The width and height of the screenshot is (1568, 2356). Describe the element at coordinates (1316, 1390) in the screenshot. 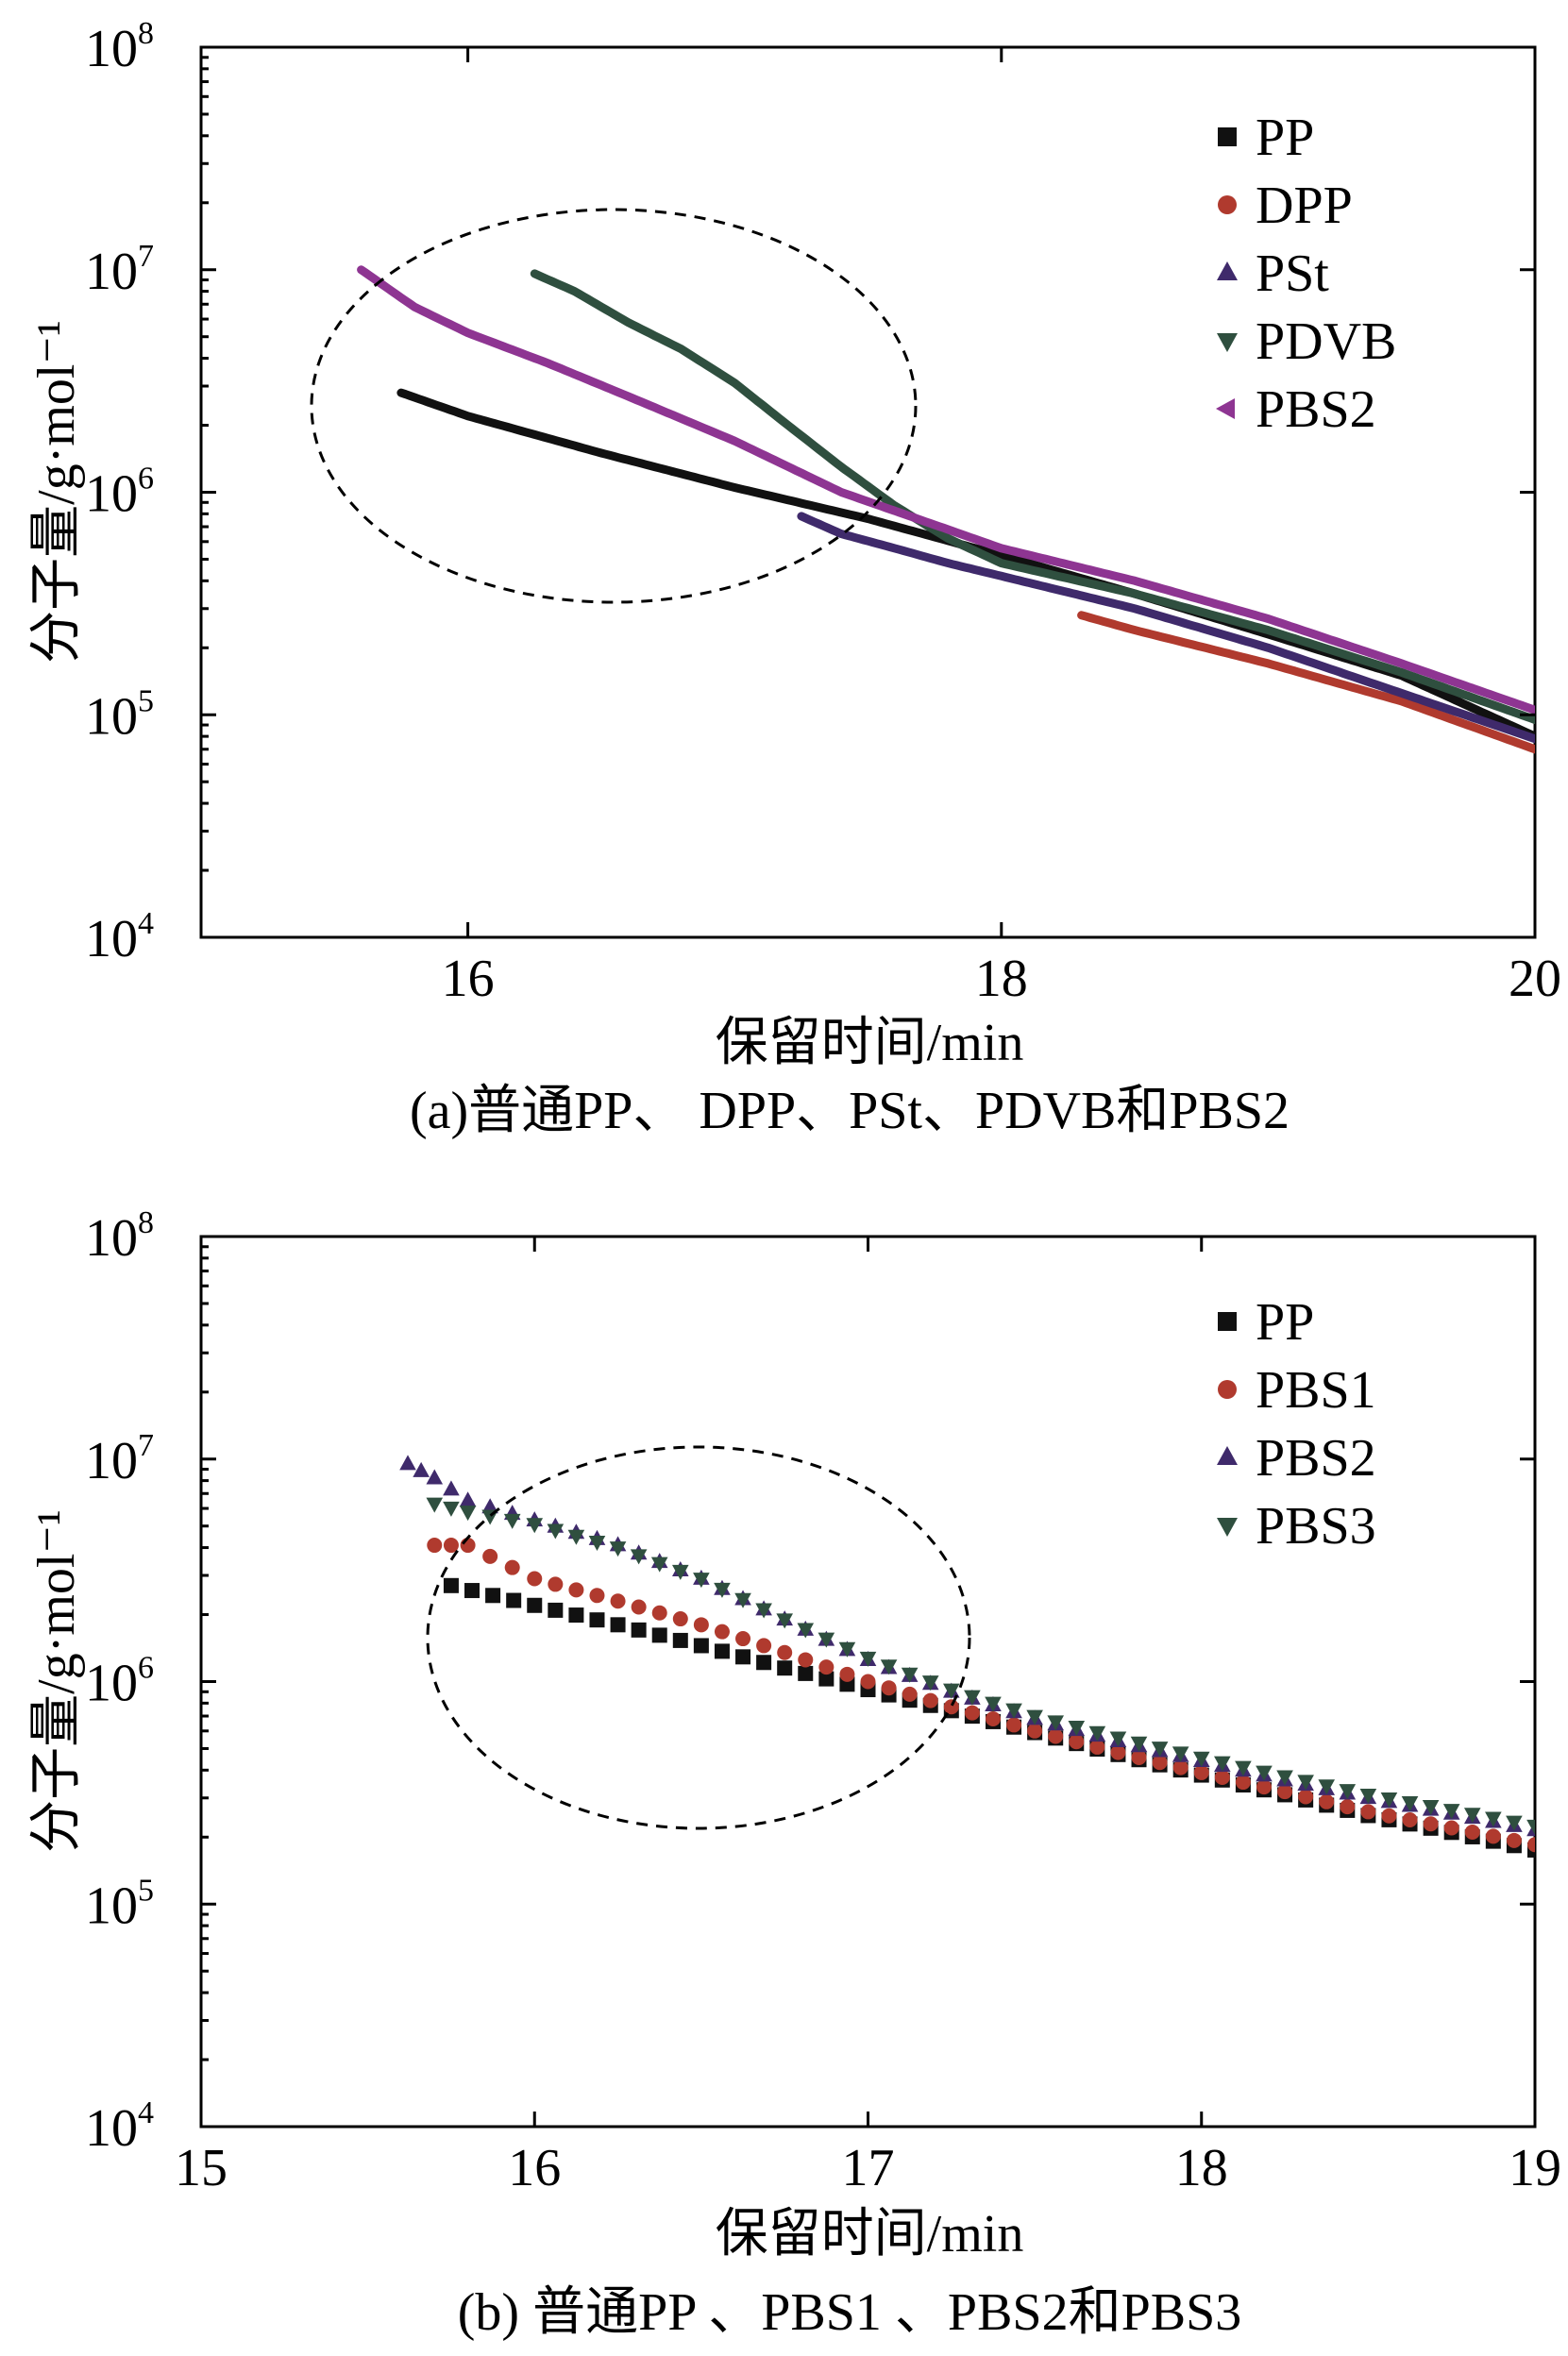

I see `legend-label-pbs1: PBS1` at that location.